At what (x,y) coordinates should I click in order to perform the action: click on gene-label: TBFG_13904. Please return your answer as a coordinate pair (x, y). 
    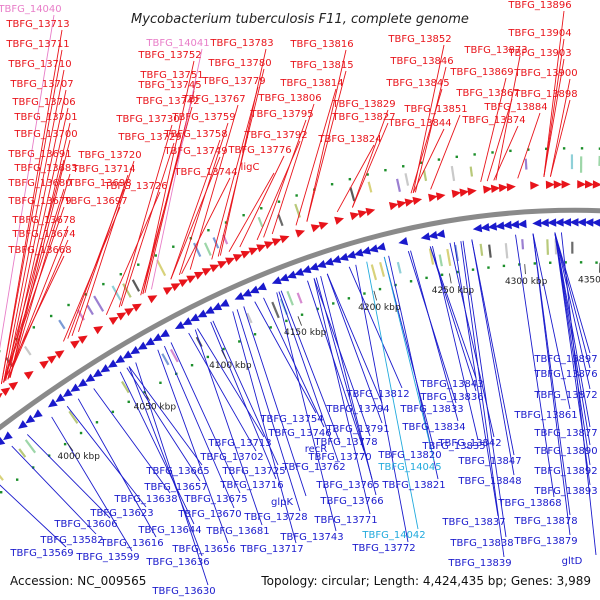
    Looking at the image, I should click on (539, 33).